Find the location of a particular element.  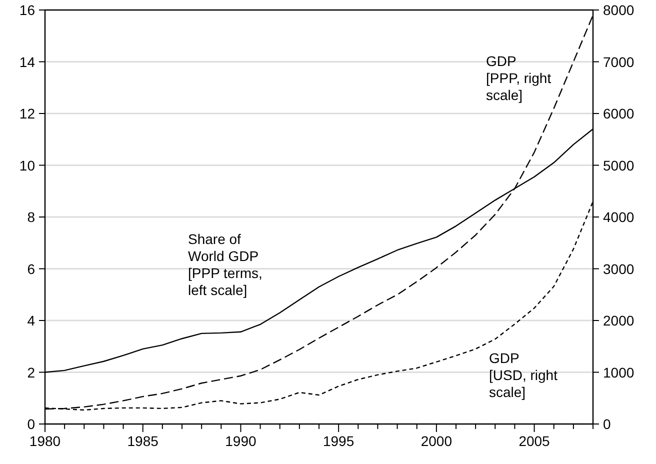

x-tick-label: 1990 is located at coordinates (240, 441).